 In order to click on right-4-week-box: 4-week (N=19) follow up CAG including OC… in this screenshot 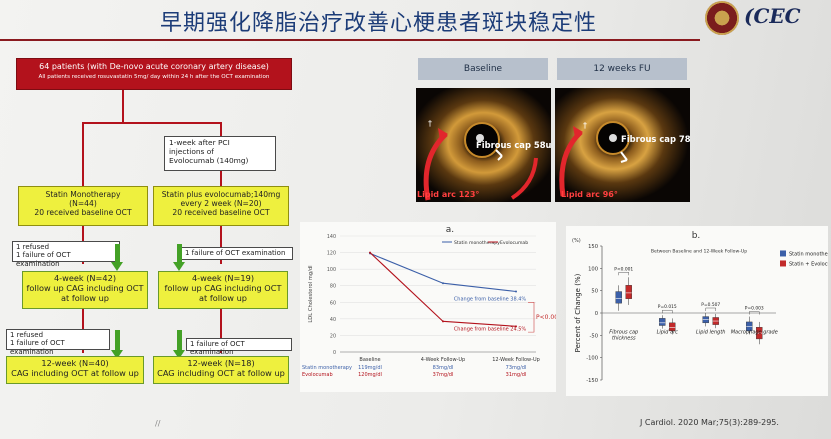, I will do `click(223, 290)`.